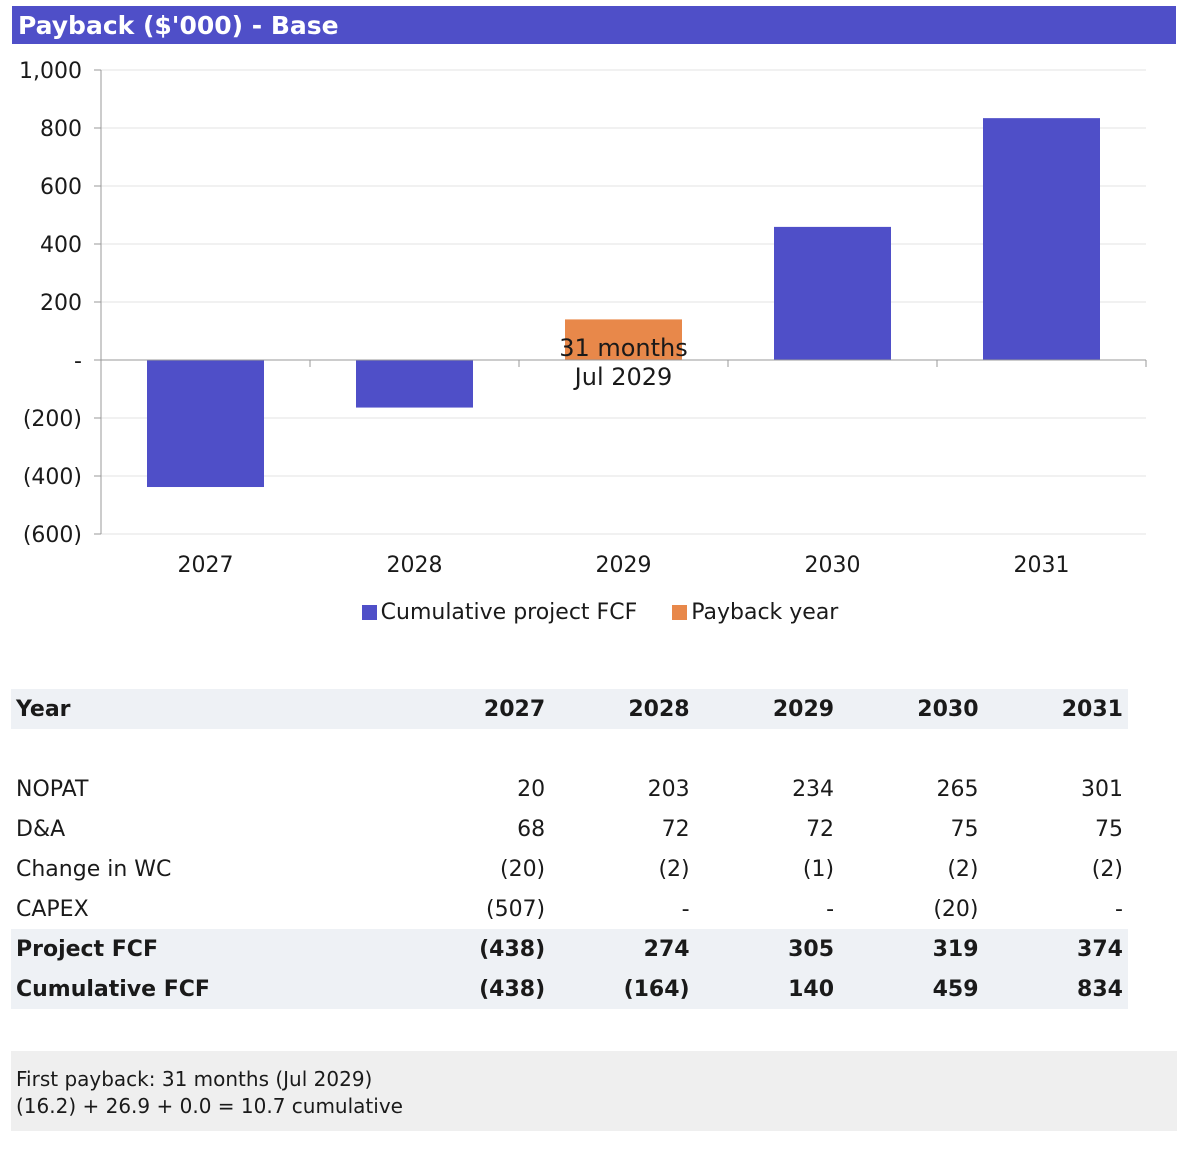 Image resolution: width=1200 pixels, height=1172 pixels. What do you see at coordinates (87, 949) in the screenshot?
I see `row-label: Project FCF` at bounding box center [87, 949].